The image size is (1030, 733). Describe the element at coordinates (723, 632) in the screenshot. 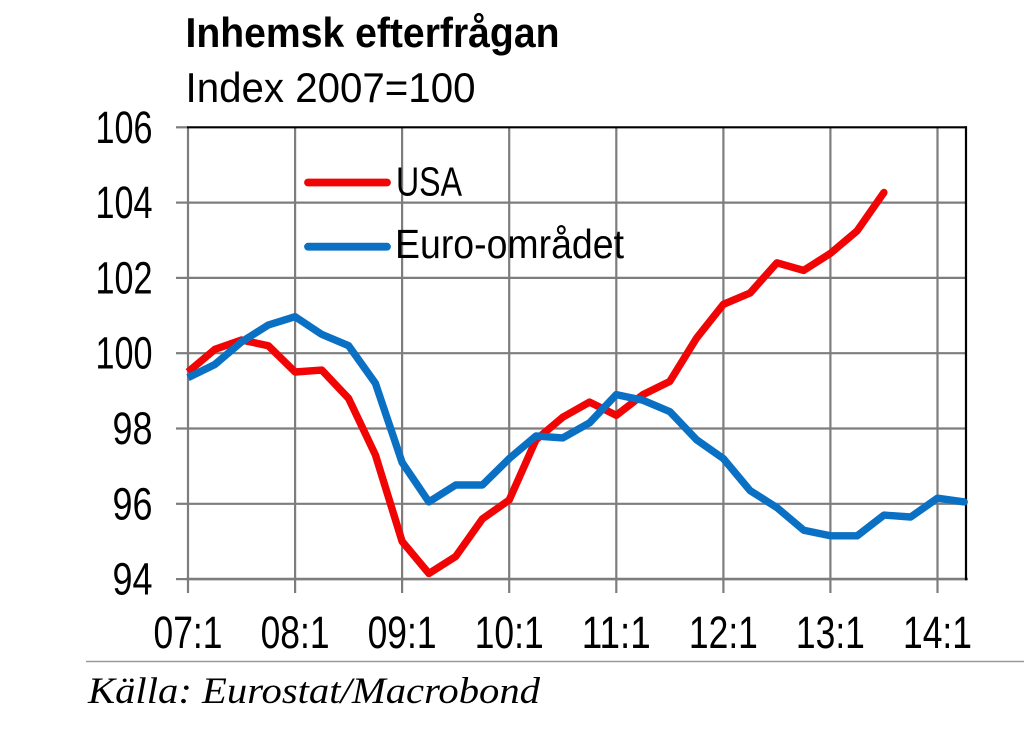

I see `svg-text: 12:1` at that location.